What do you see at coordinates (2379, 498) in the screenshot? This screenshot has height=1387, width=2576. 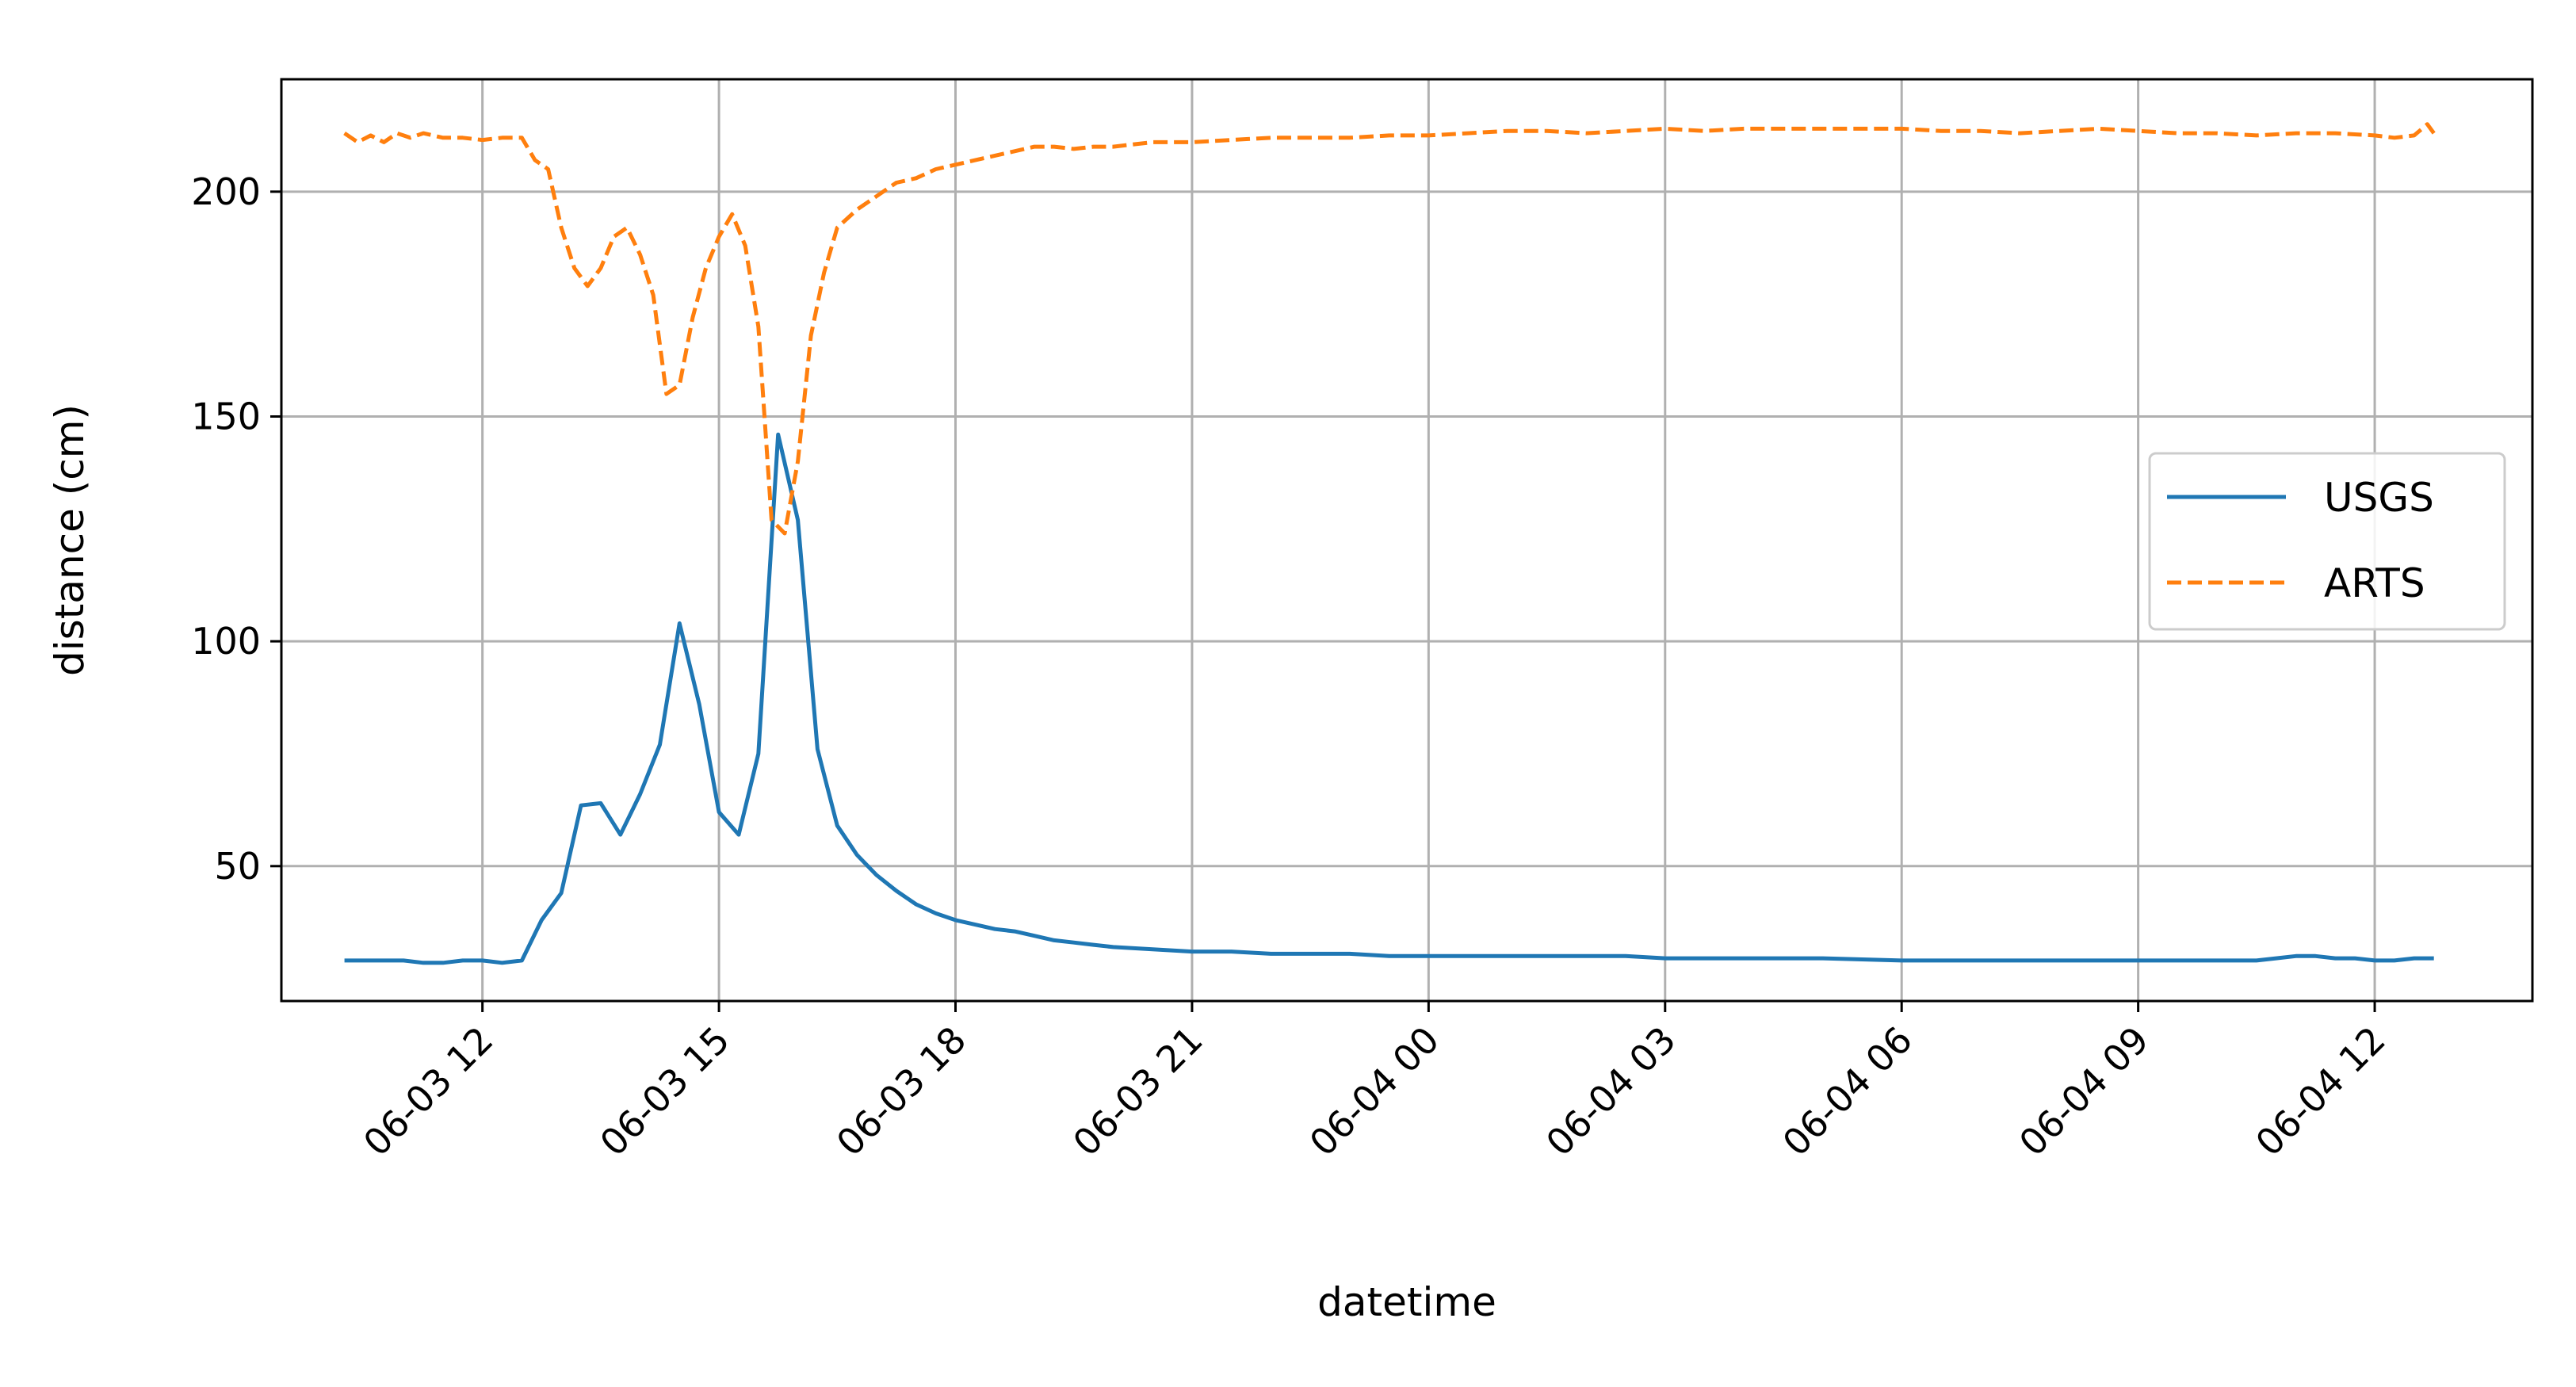 I see `legend-label-usgs: USGS` at bounding box center [2379, 498].